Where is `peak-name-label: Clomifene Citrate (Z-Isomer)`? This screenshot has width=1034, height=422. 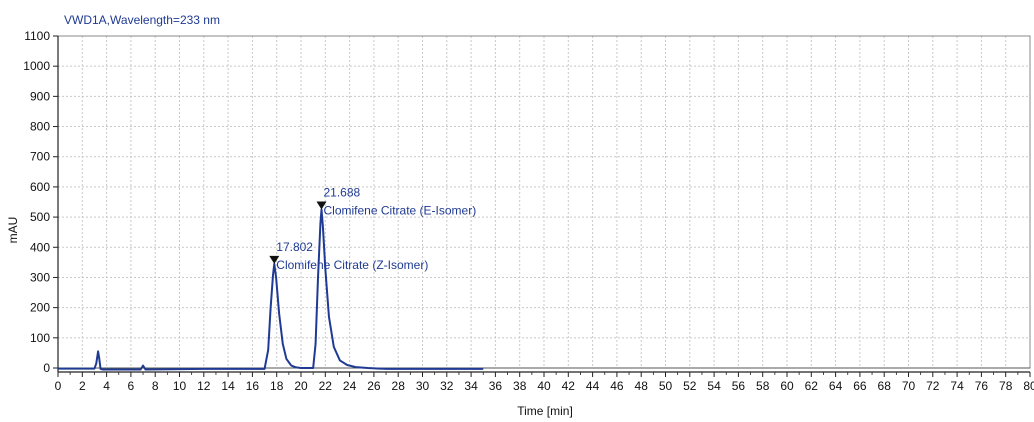 peak-name-label: Clomifene Citrate (Z-Isomer) is located at coordinates (352, 265).